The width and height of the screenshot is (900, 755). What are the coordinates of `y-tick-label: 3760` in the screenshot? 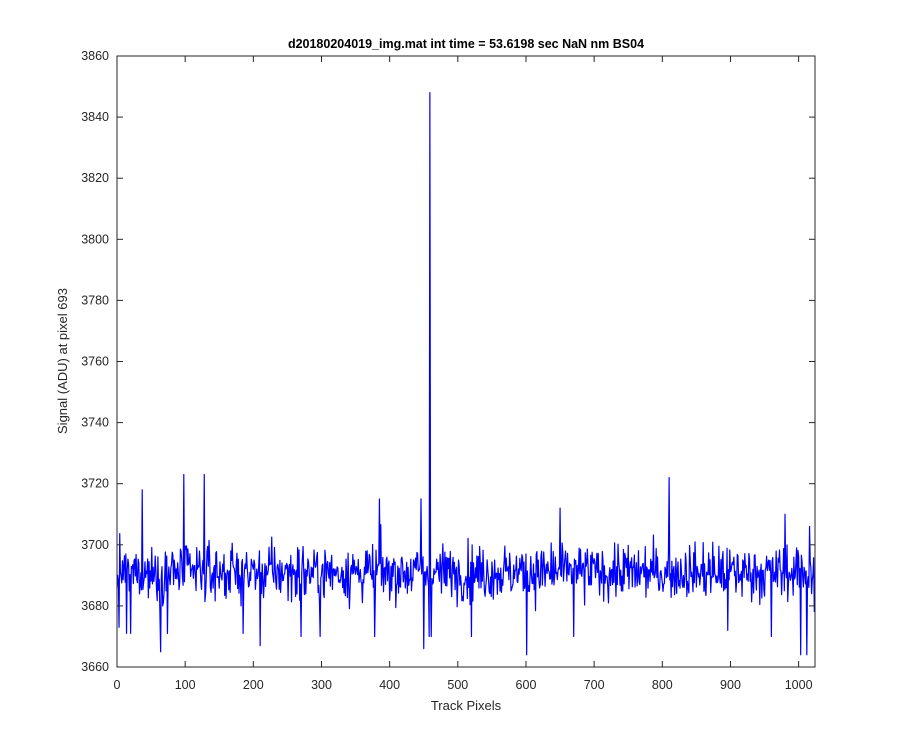 It's located at (95, 362).